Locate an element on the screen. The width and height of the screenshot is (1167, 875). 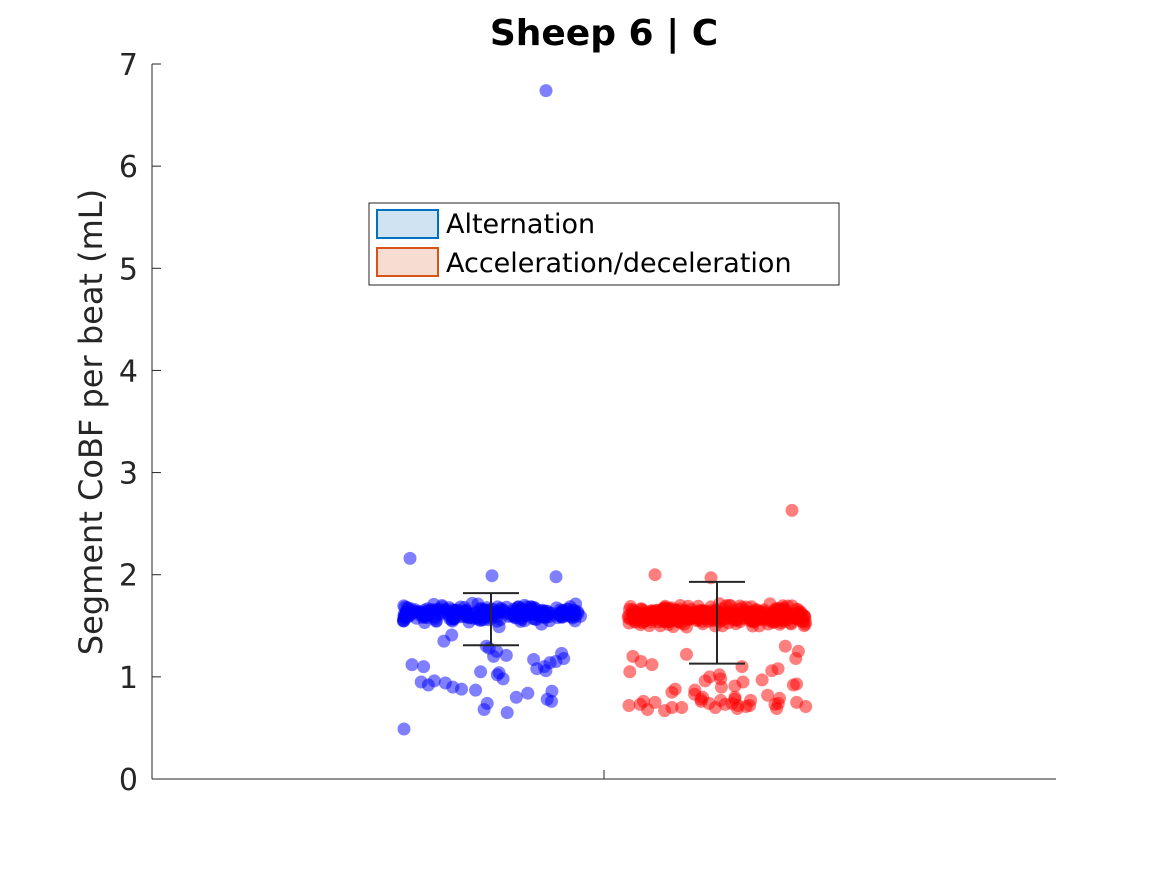
y-tick-label: 2 is located at coordinates (128, 576).